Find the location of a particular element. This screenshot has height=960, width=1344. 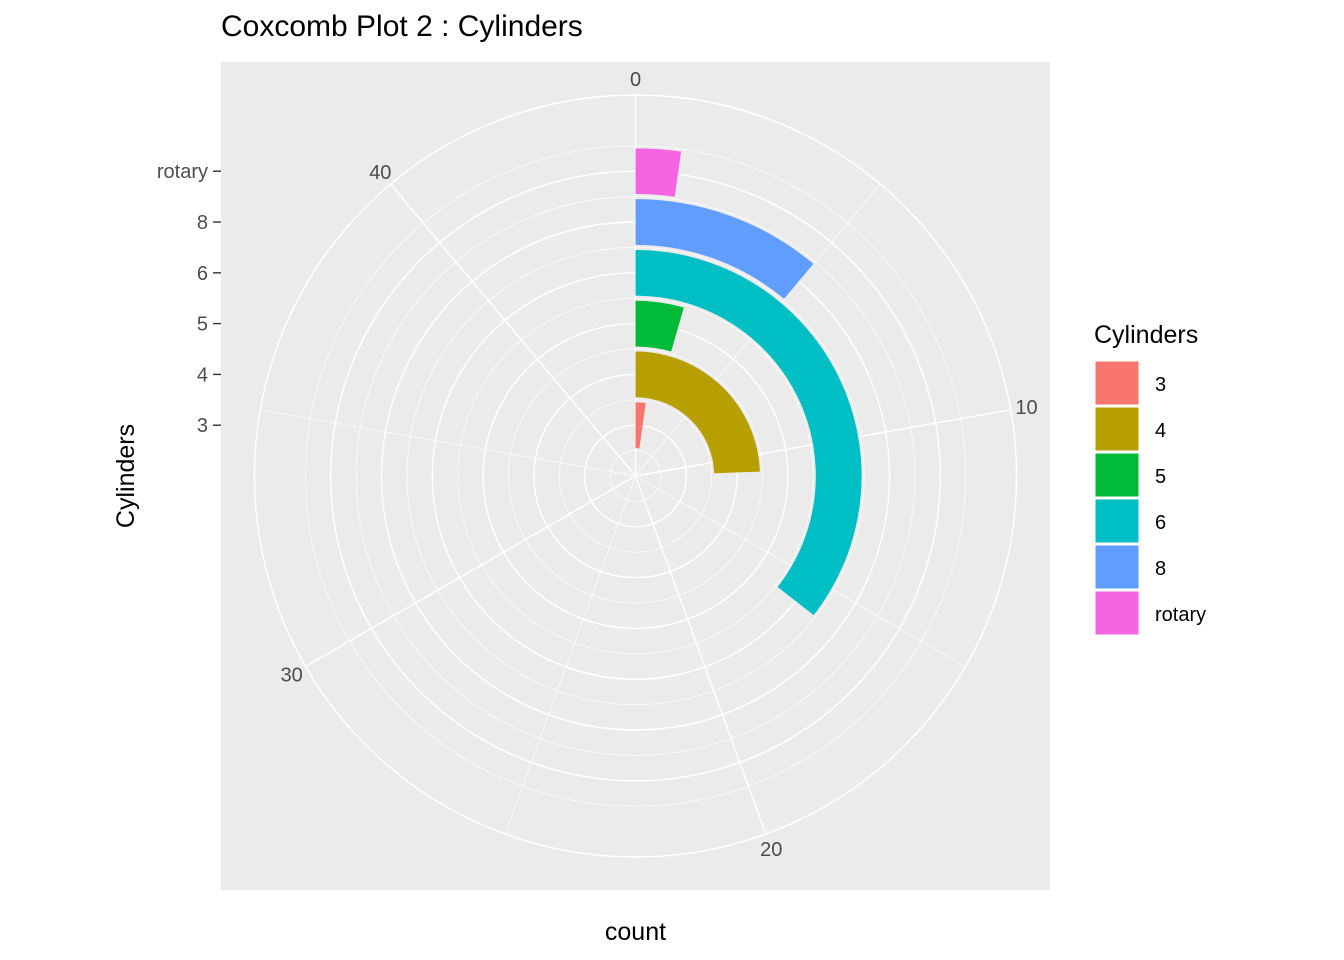

bar-rotary is located at coordinates (658, 172).